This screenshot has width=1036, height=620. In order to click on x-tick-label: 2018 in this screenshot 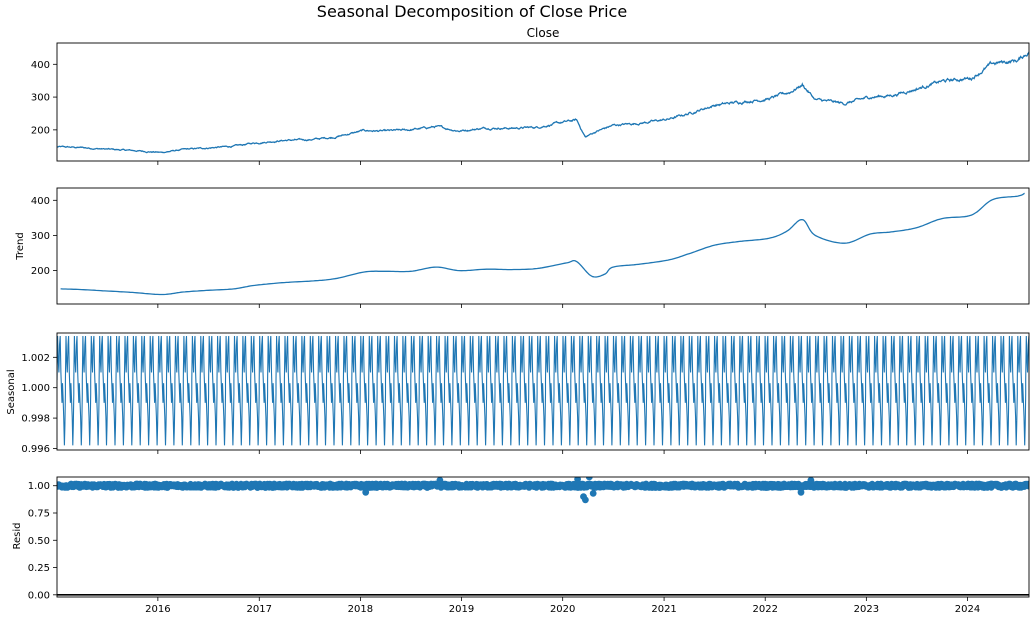, I will do `click(360, 609)`.